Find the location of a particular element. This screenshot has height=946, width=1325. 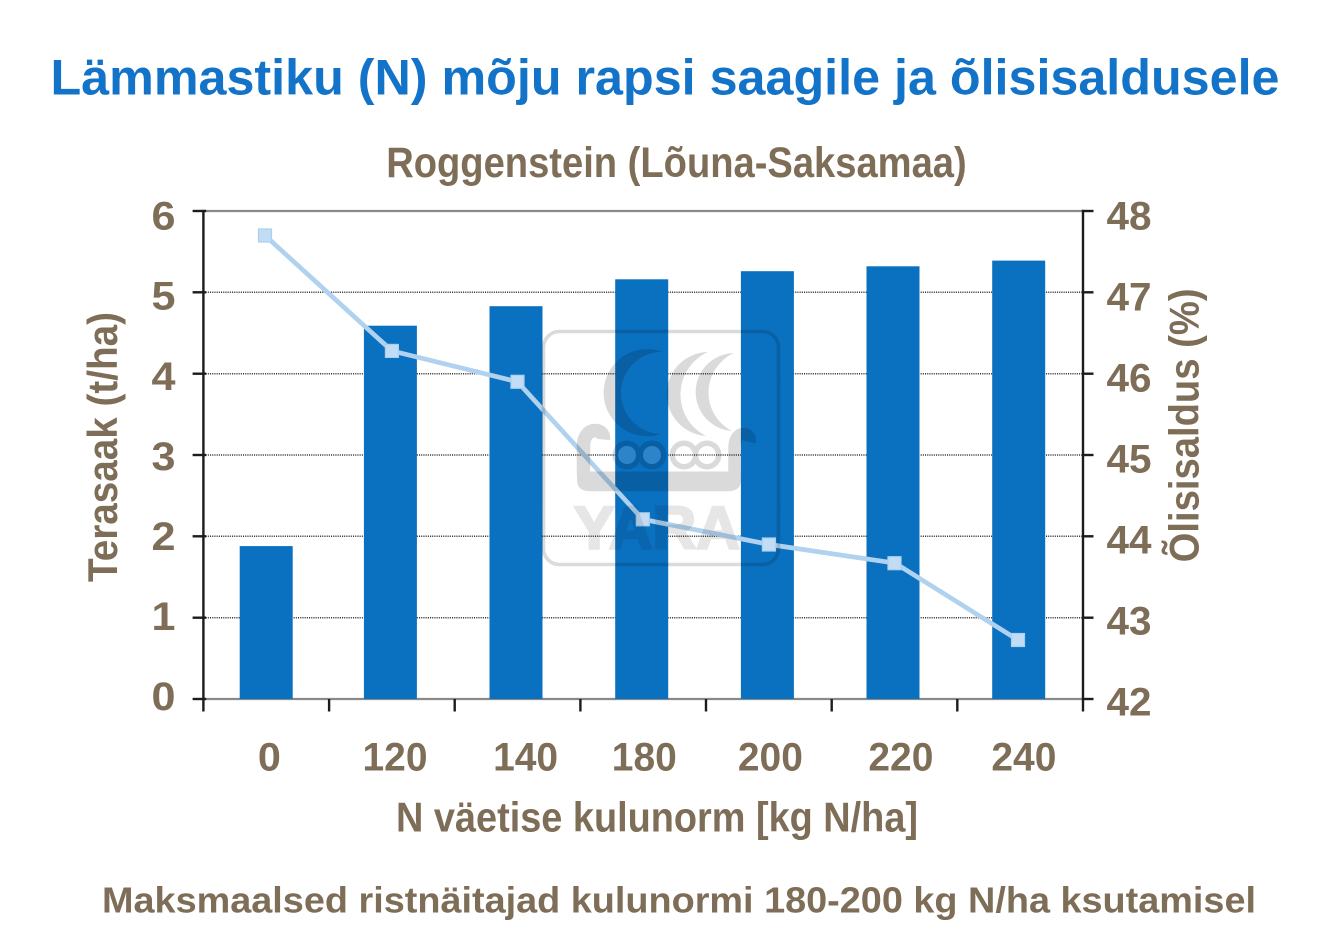

svg-text: 1 is located at coordinates (164, 617).